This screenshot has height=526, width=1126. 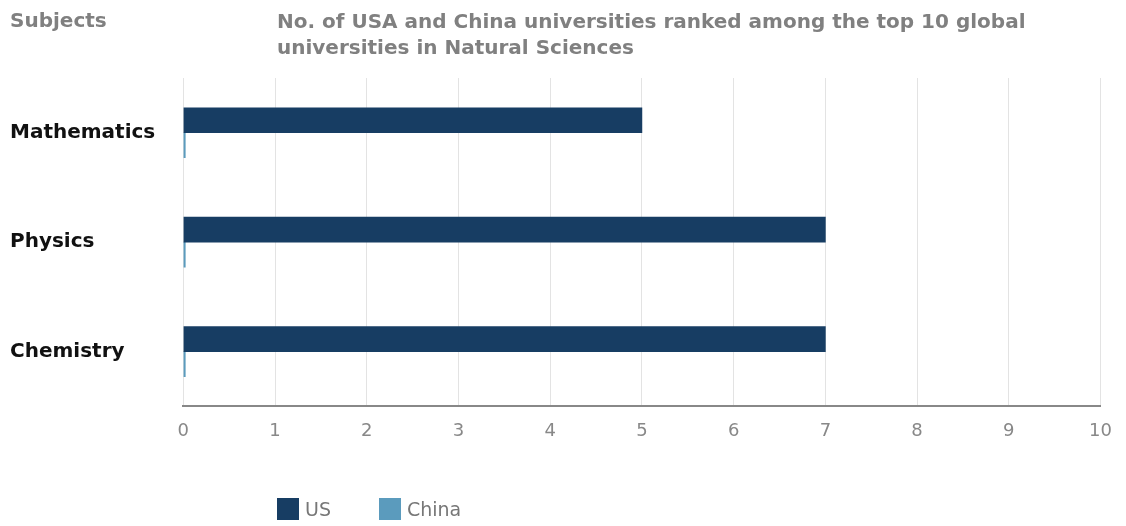 I want to click on y-tick-label: Chemistry, so click(x=67, y=349).